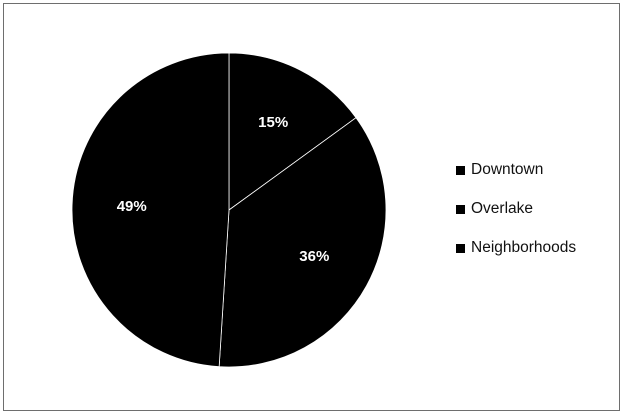 The image size is (626, 416). Describe the element at coordinates (524, 247) in the screenshot. I see `legend-label-neighborhoods: Neighborhoods` at that location.